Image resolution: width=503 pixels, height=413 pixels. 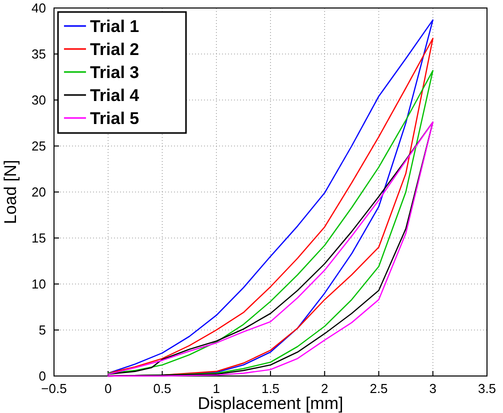 What do you see at coordinates (162, 388) in the screenshot?
I see `x-tick-label: 0.5` at bounding box center [162, 388].